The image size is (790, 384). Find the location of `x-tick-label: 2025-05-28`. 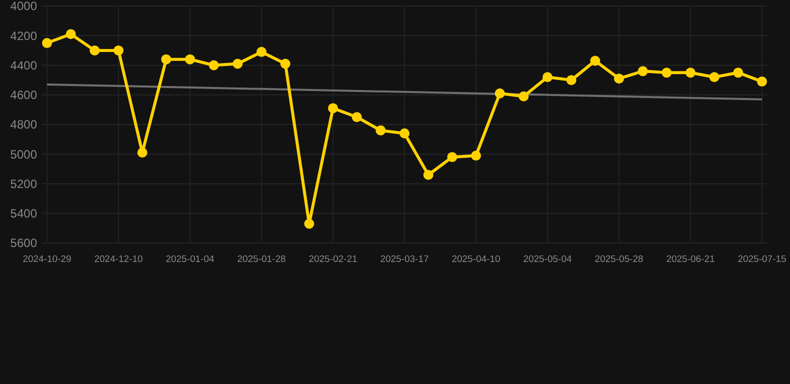

x-tick-label: 2025-05-28 is located at coordinates (619, 259).